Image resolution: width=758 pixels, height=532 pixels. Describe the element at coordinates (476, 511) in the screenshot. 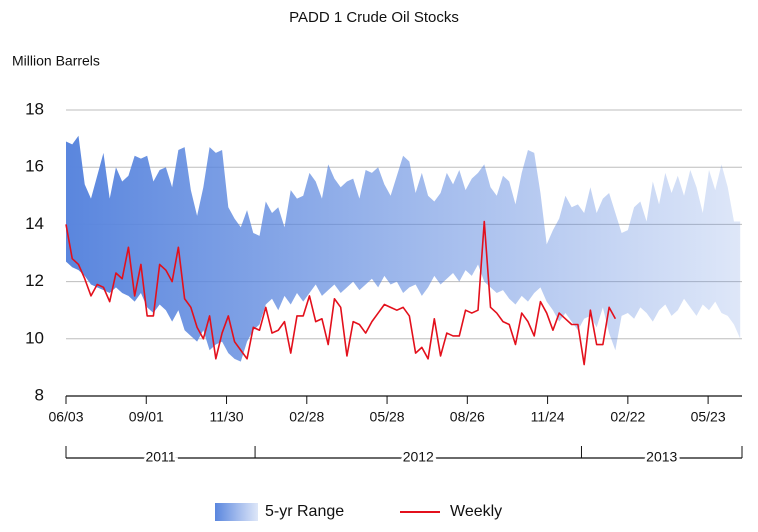

I see `legend-label: Weekly` at that location.